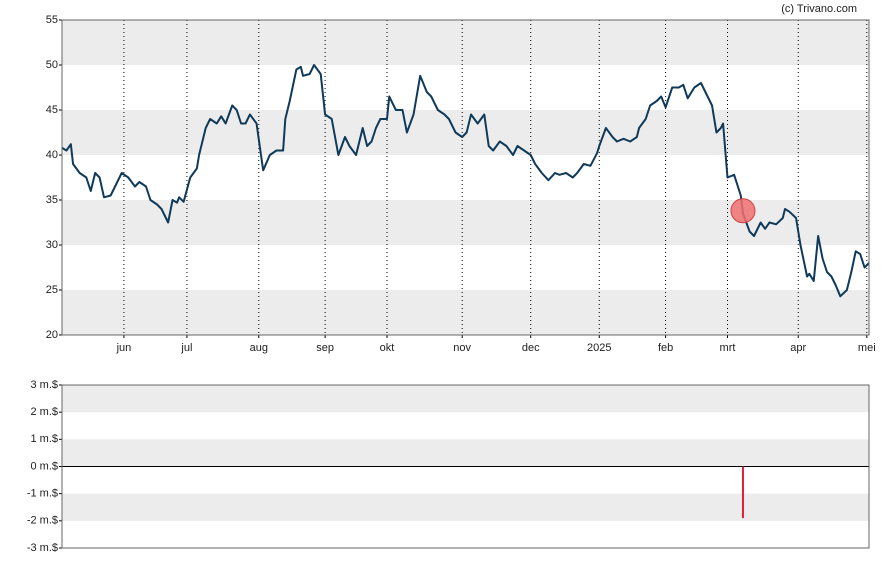  What do you see at coordinates (387, 348) in the screenshot?
I see `x-tick-label: okt` at bounding box center [387, 348].